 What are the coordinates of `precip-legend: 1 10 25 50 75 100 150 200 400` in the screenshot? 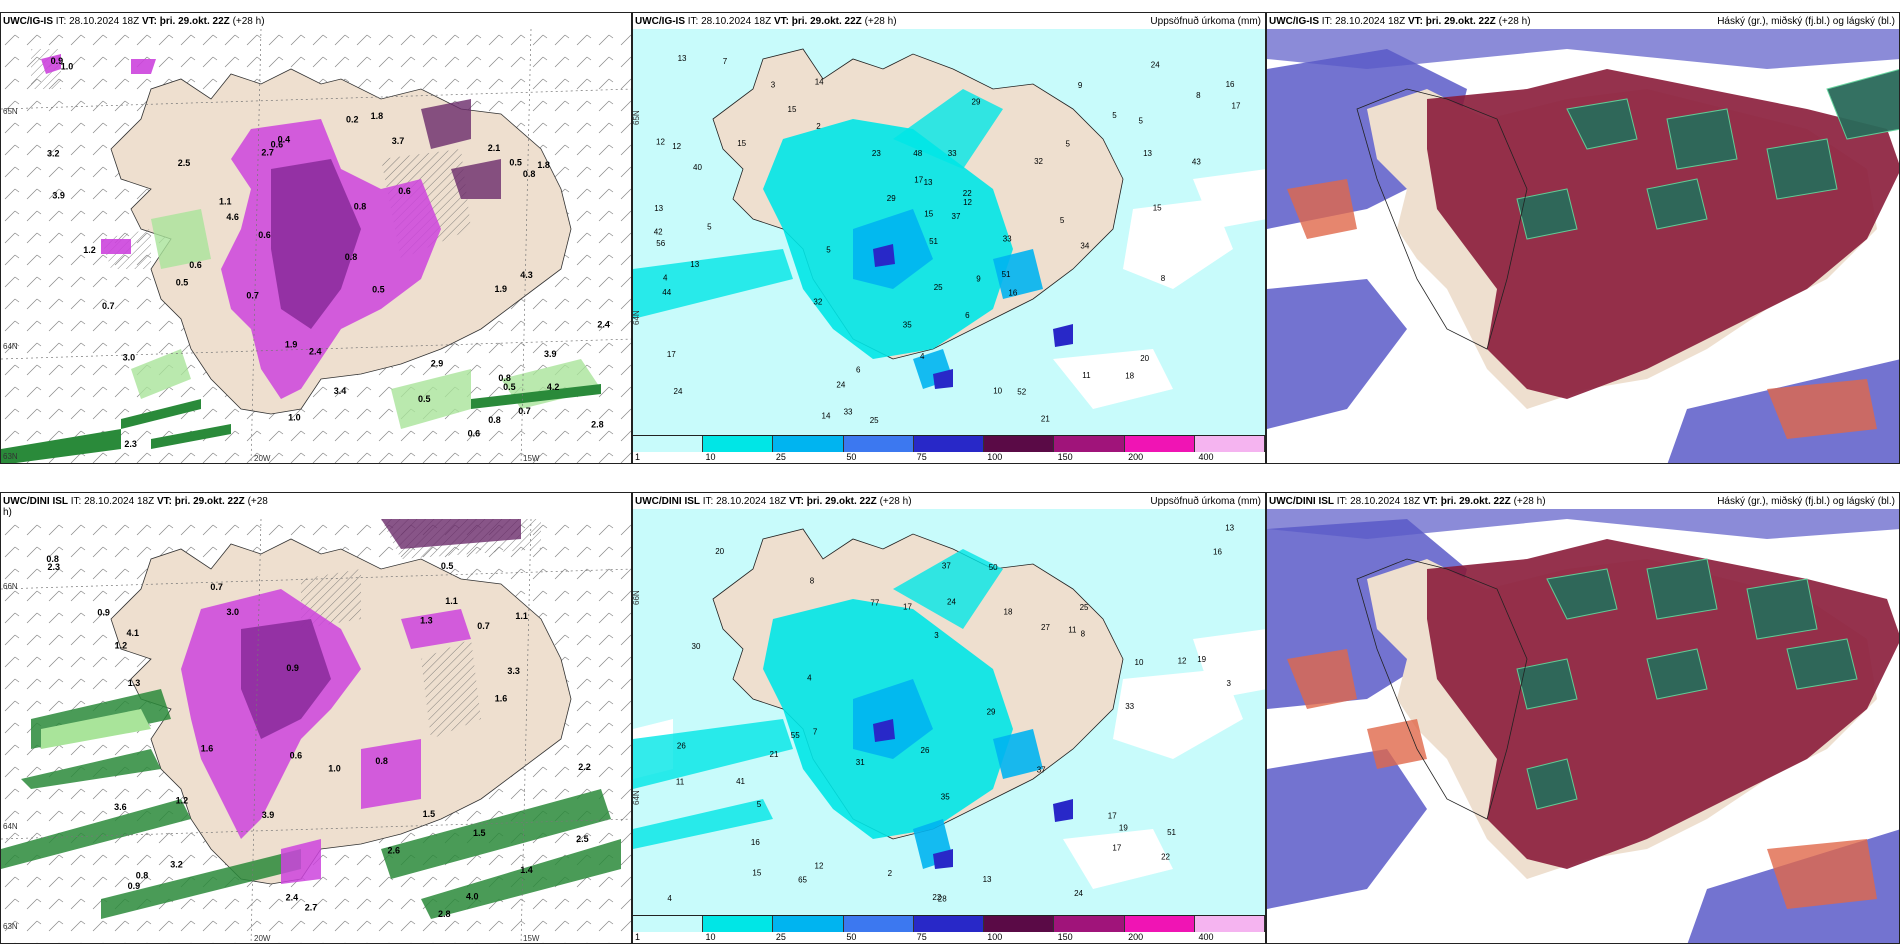 It's located at (949, 449).